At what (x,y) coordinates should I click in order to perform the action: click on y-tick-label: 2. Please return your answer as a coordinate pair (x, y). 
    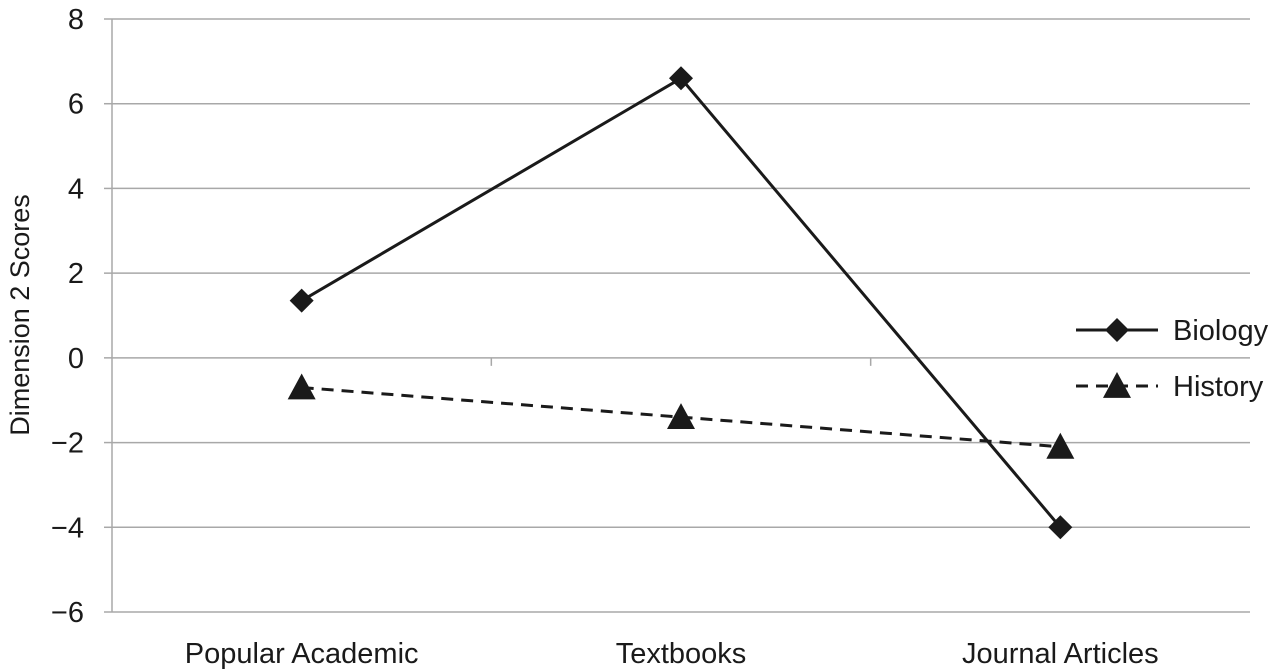
    Looking at the image, I should click on (76, 274).